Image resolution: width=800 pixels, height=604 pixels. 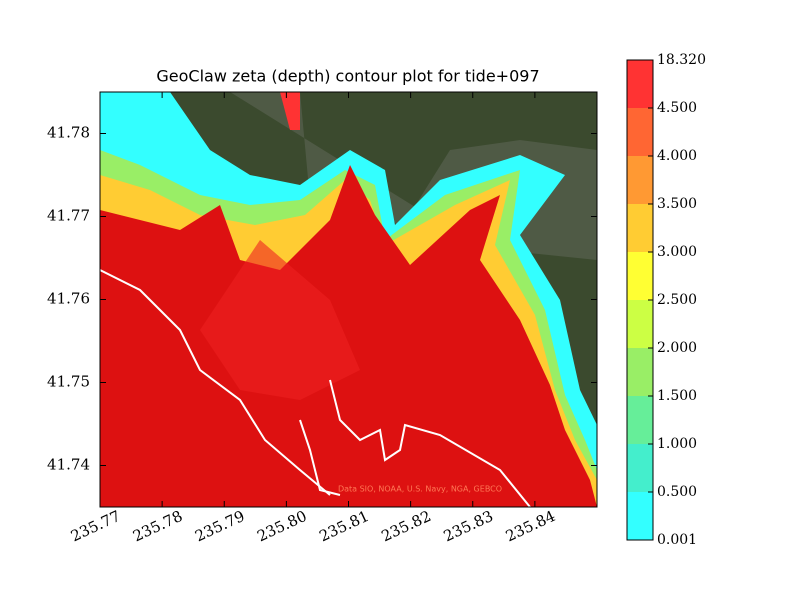 I want to click on colorbar-label: 18.320, so click(x=681, y=60).